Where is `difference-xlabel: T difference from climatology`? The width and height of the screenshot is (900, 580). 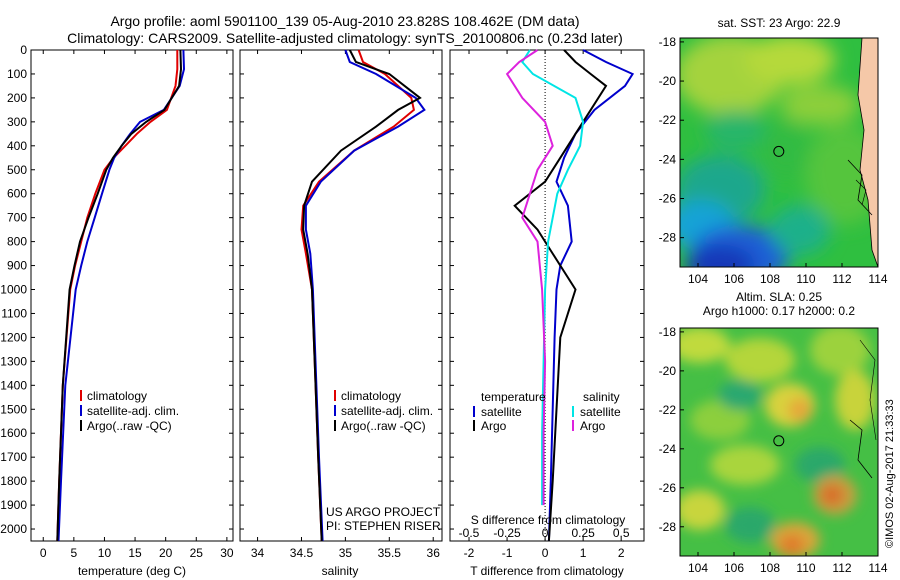 difference-xlabel: T difference from climatology is located at coordinates (547, 571).